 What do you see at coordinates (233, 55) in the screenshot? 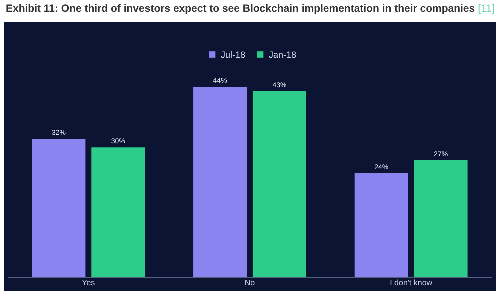
I see `legend-label: Jul-18` at bounding box center [233, 55].